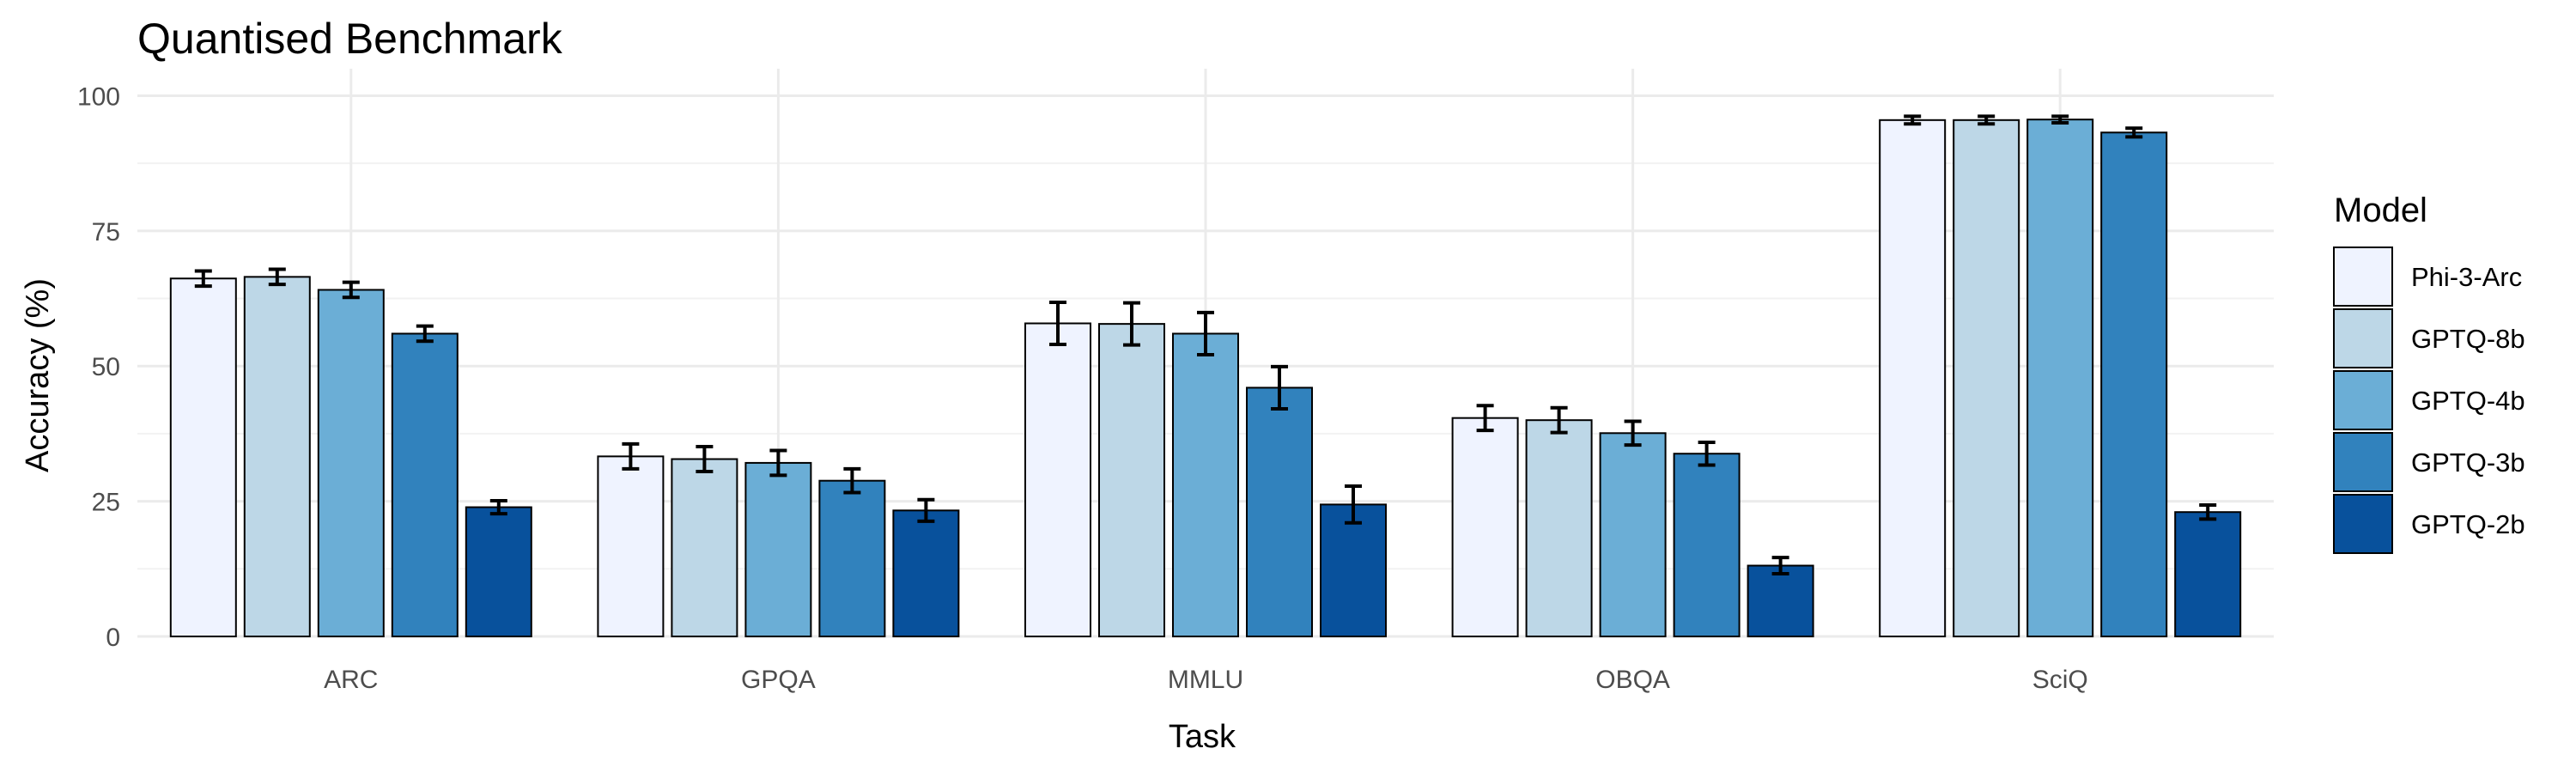 The image size is (2576, 773). What do you see at coordinates (277, 456) in the screenshot?
I see `bar-arc-gptq-8b` at bounding box center [277, 456].